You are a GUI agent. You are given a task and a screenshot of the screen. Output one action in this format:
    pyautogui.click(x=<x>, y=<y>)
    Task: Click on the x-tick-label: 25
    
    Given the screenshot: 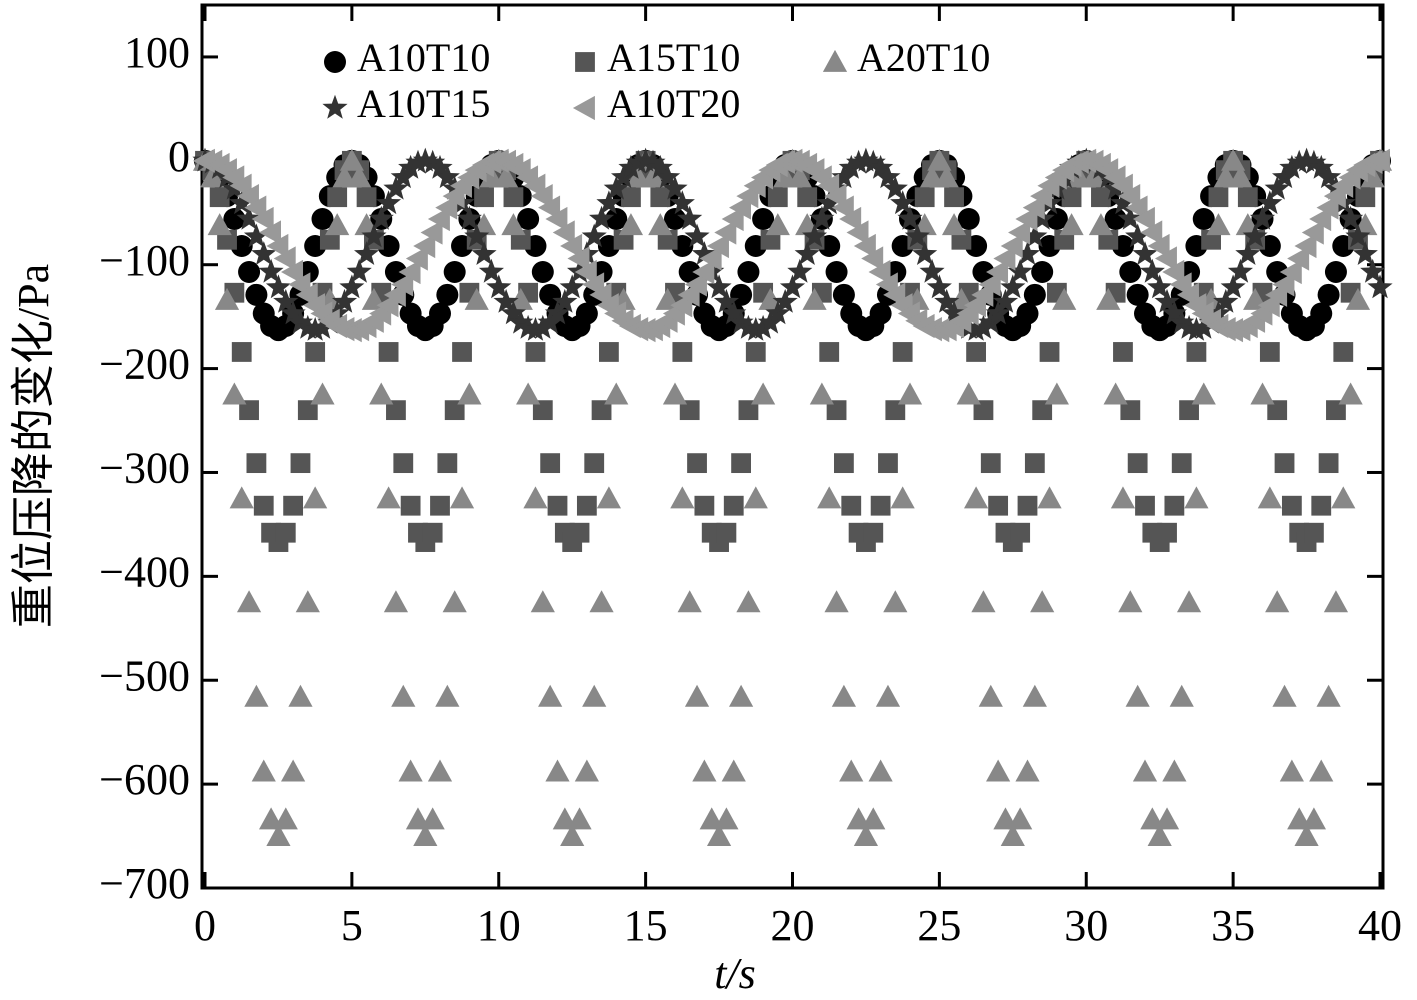 What is the action you would take?
    pyautogui.click(x=939, y=925)
    